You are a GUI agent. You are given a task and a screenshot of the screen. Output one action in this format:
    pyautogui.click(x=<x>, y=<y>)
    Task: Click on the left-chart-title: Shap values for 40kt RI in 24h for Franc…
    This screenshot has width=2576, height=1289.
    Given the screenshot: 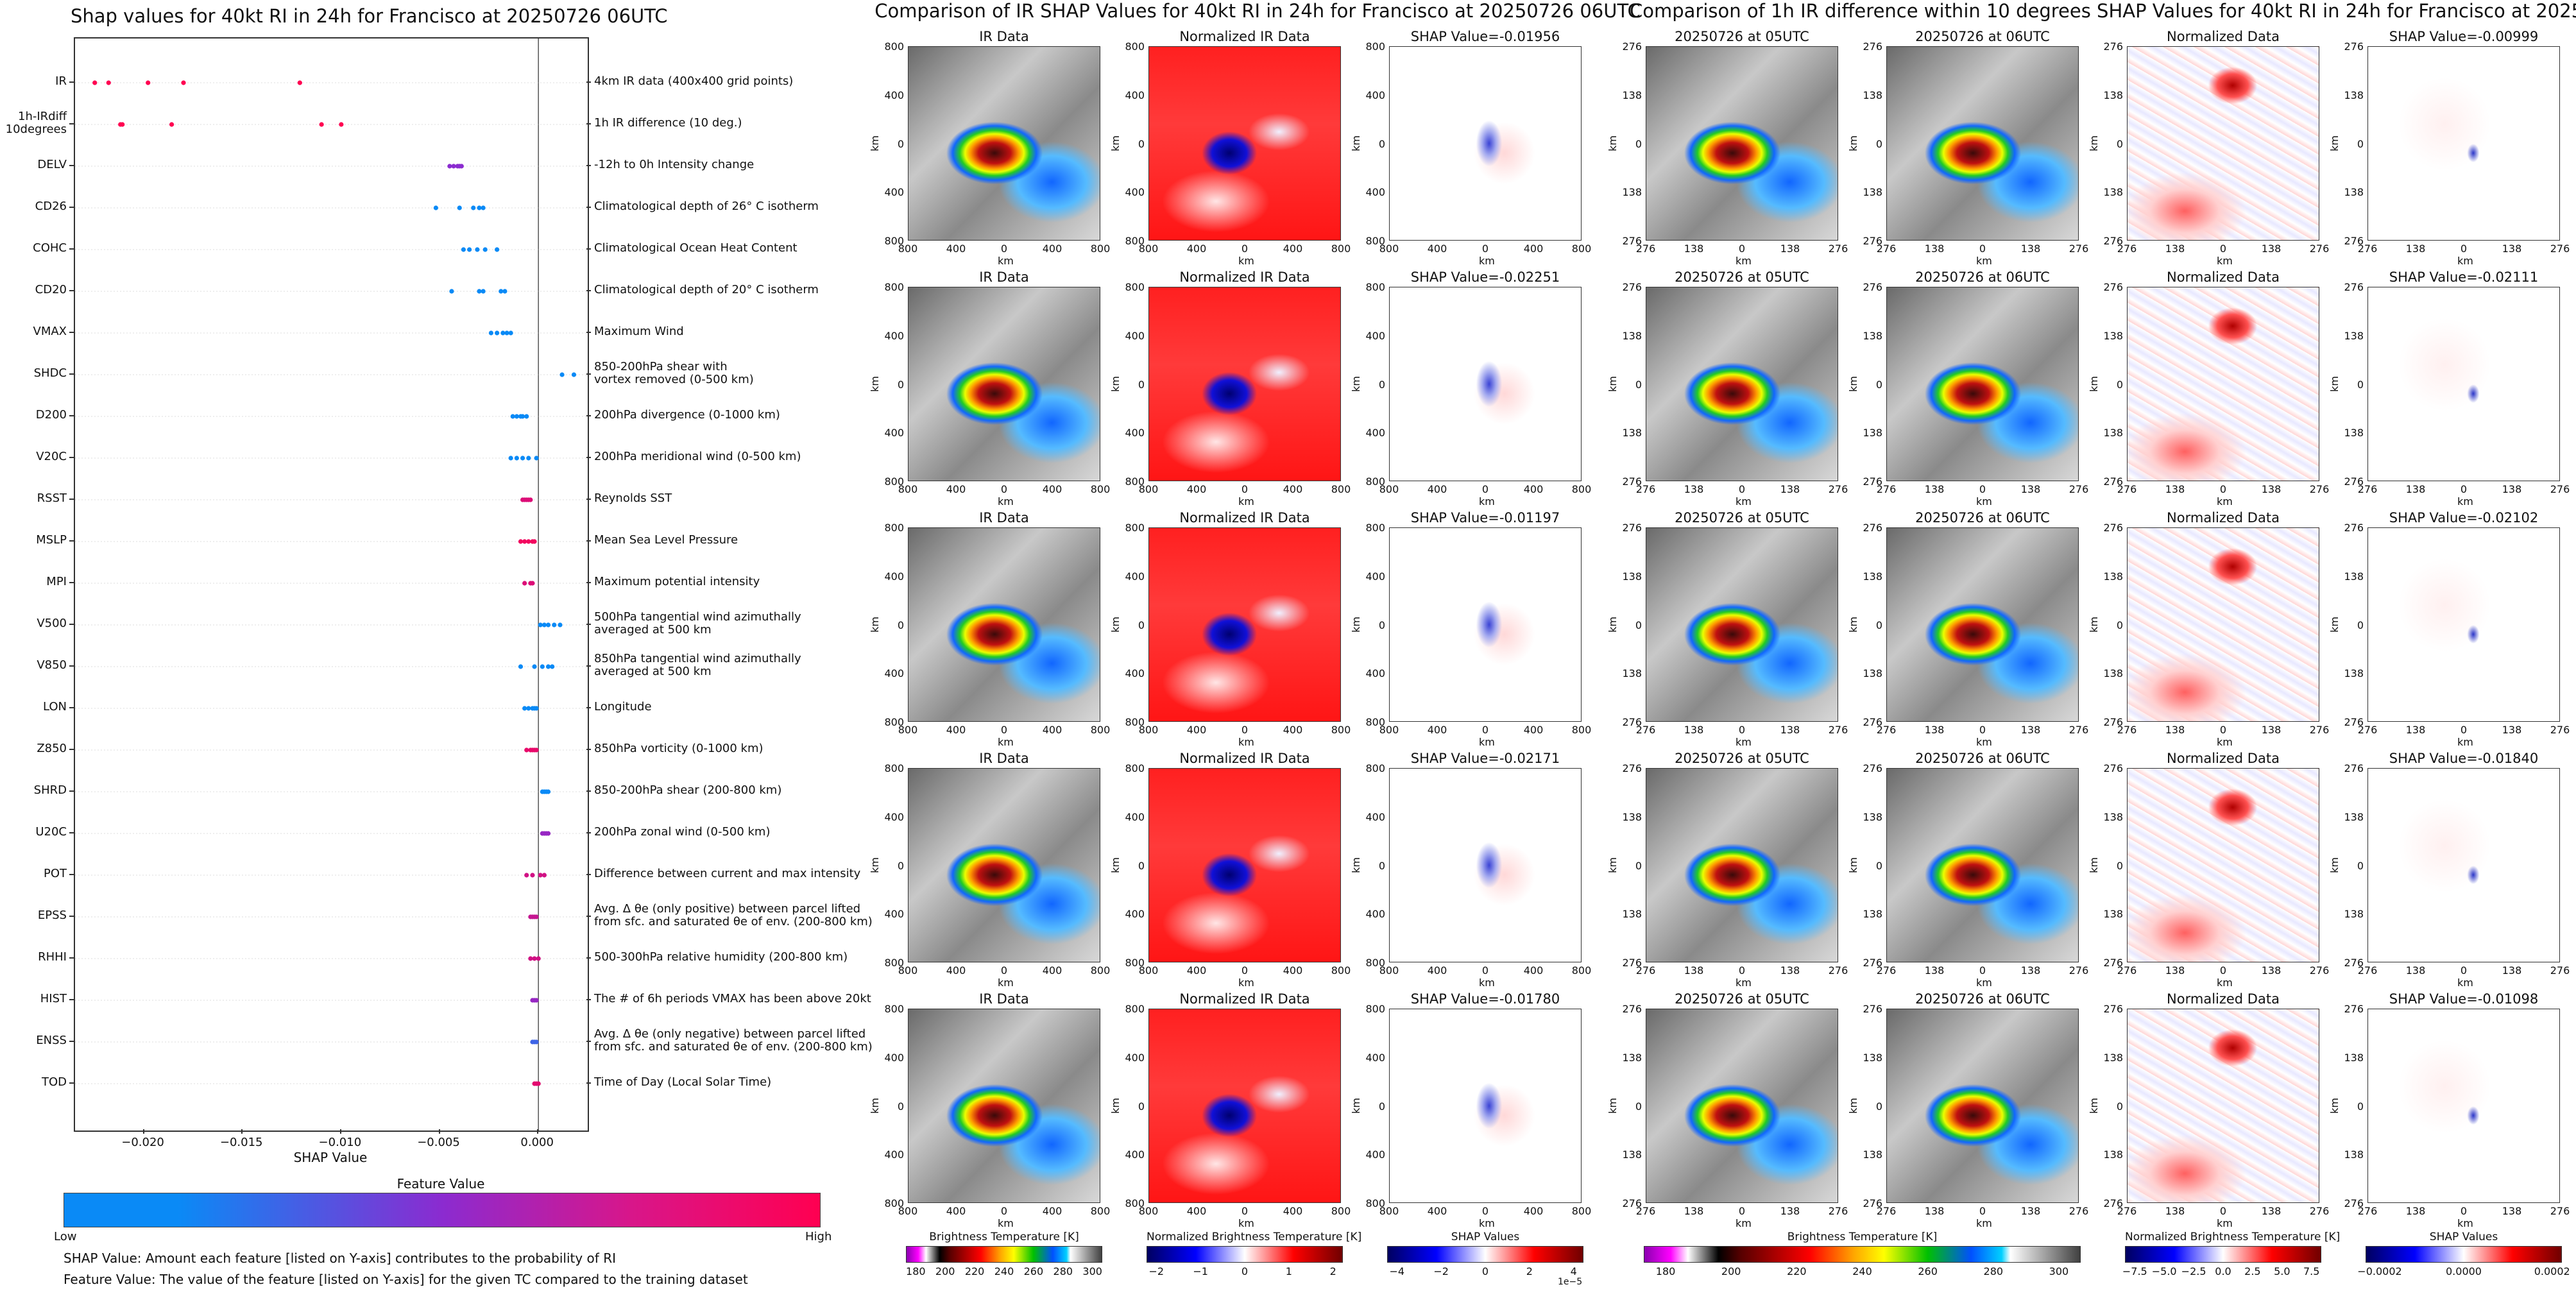 What is the action you would take?
    pyautogui.click(x=369, y=16)
    